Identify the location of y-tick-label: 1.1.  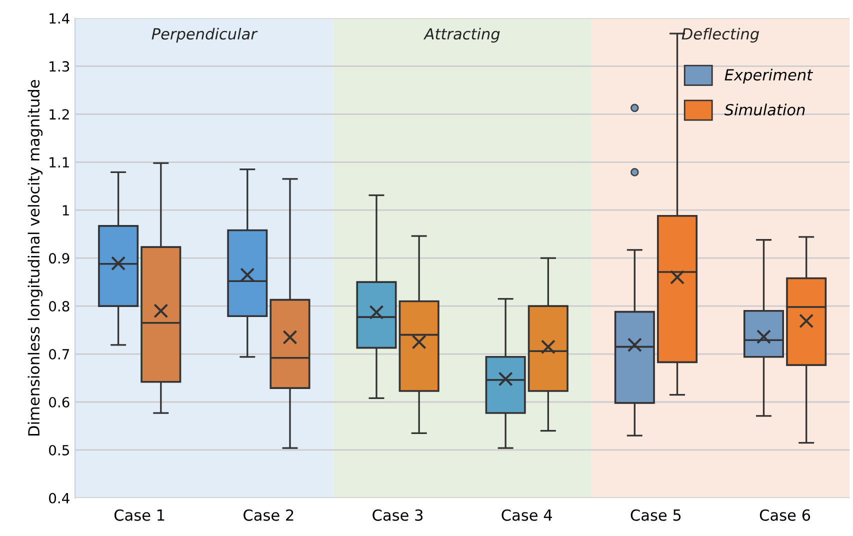
(59, 162).